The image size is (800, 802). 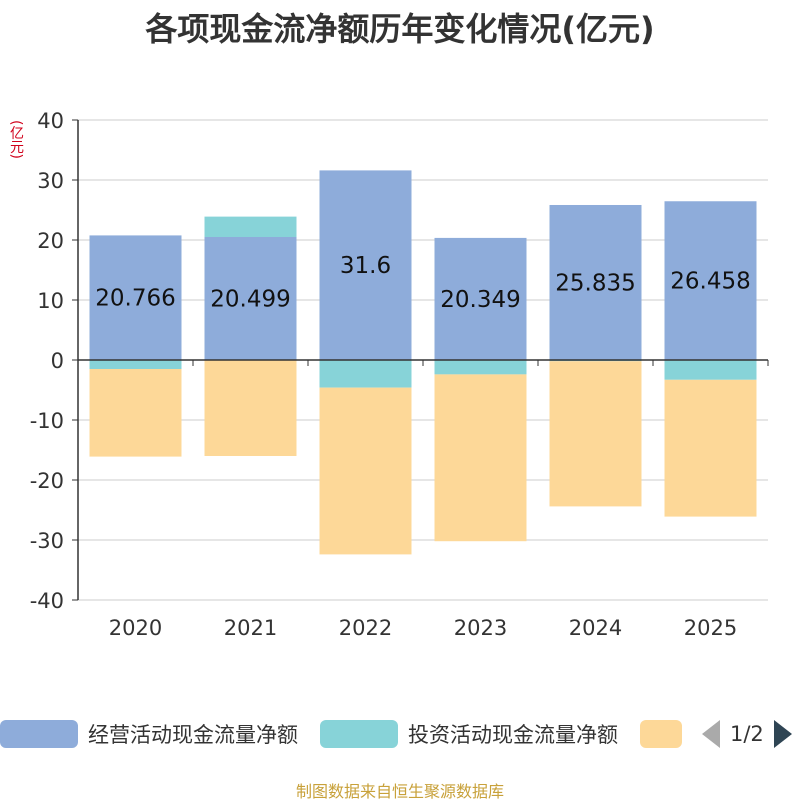 I want to click on data-label-2022: 31.6, so click(x=365, y=266).